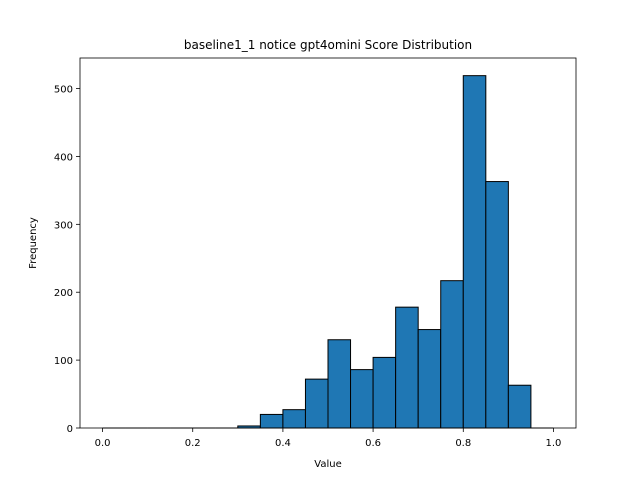 The image size is (640, 480). I want to click on y-tick-label: 100, so click(63, 361).